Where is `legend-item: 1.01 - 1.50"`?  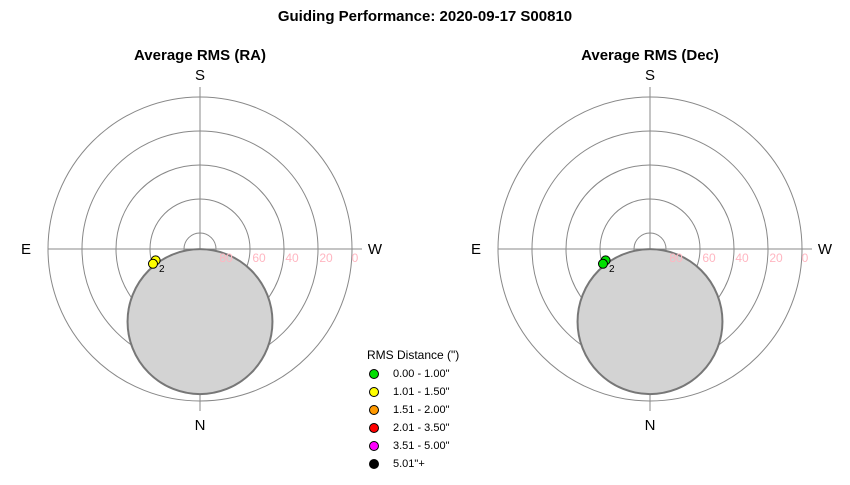
legend-item: 1.01 - 1.50" is located at coordinates (442, 392).